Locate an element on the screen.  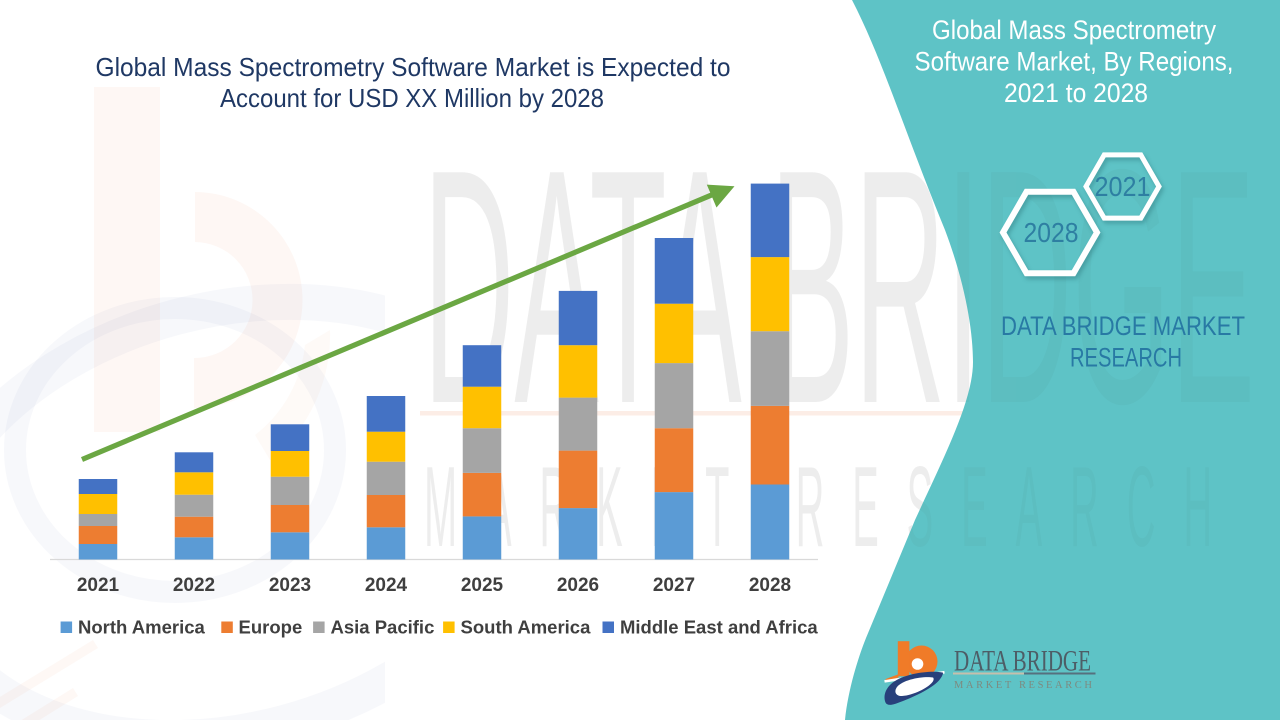
svg-text: South America is located at coordinates (526, 627).